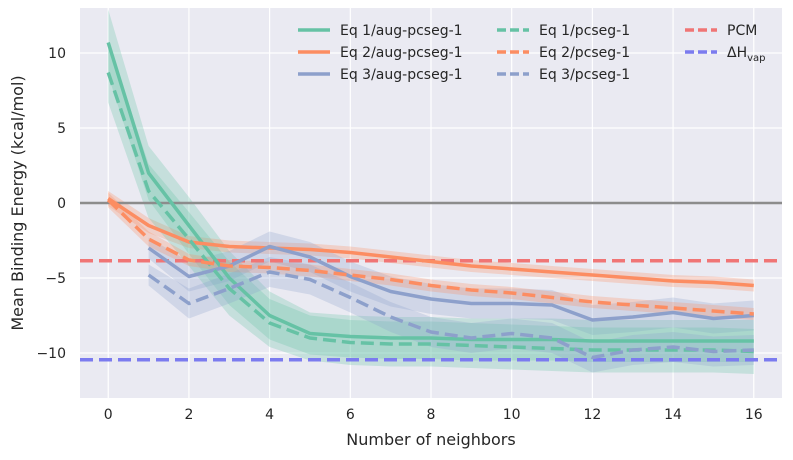 The width and height of the screenshot is (793, 460). I want to click on legend-label: PCM, so click(742, 31).